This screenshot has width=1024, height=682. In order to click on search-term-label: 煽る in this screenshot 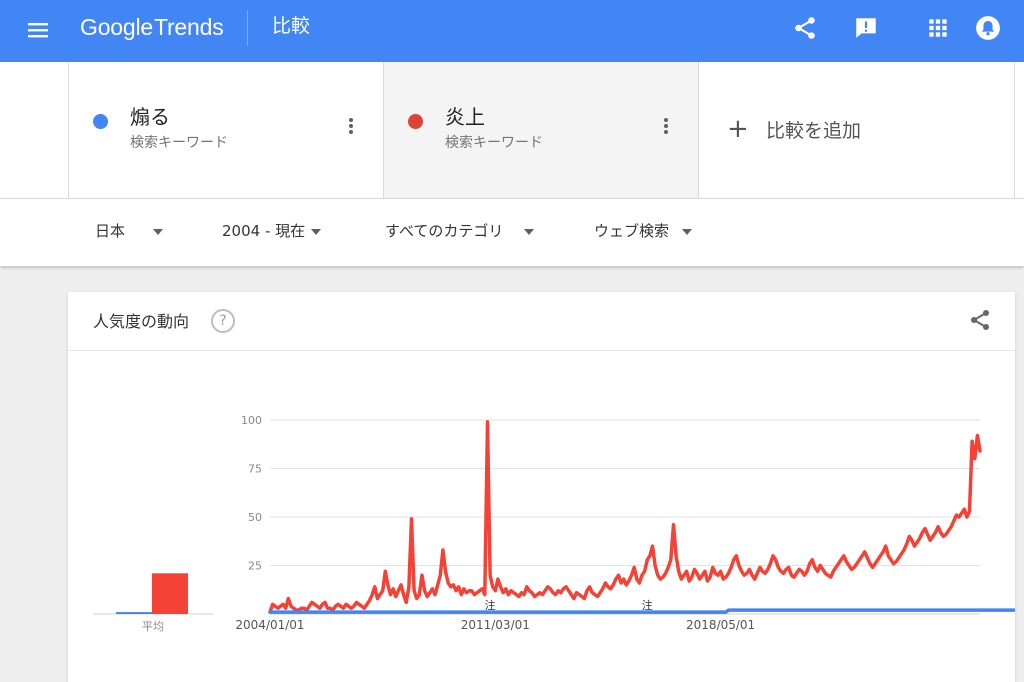, I will do `click(150, 117)`.